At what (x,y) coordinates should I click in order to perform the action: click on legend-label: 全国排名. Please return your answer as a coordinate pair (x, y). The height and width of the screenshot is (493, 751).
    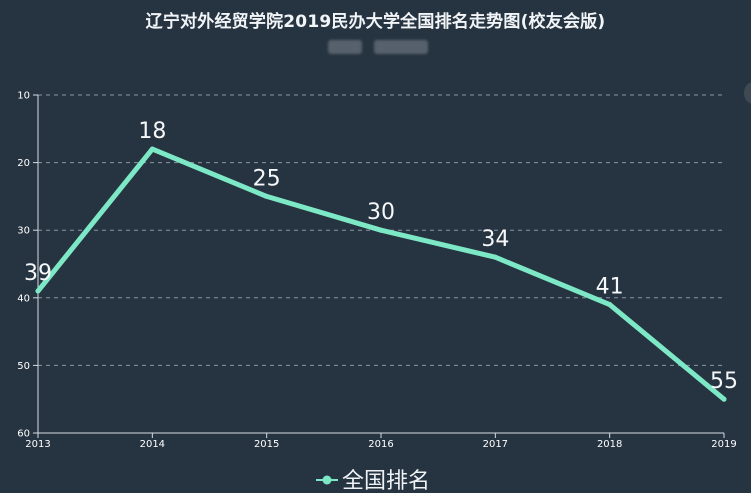
    Looking at the image, I should click on (386, 481).